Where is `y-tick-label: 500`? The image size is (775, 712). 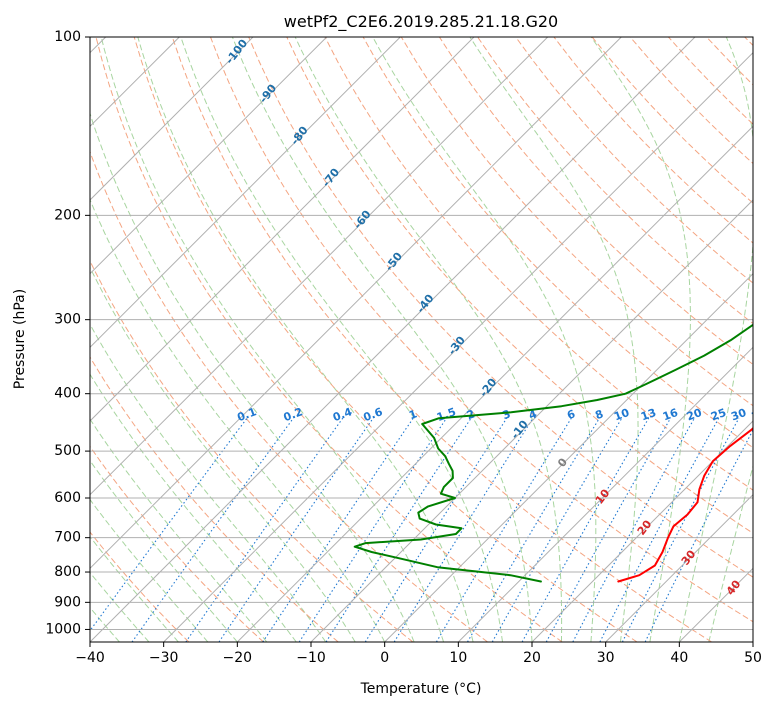 y-tick-label: 500 is located at coordinates (67, 451).